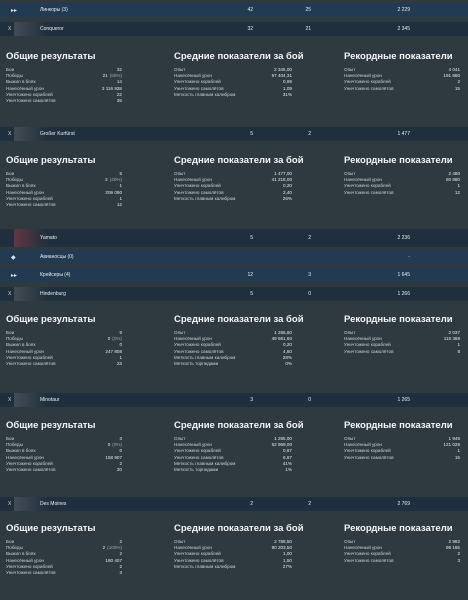 Image resolution: width=468 pixels, height=600 pixels. What do you see at coordinates (14, 275) in the screenshot?
I see `cruiser-class-icon: ▸▸` at bounding box center [14, 275].